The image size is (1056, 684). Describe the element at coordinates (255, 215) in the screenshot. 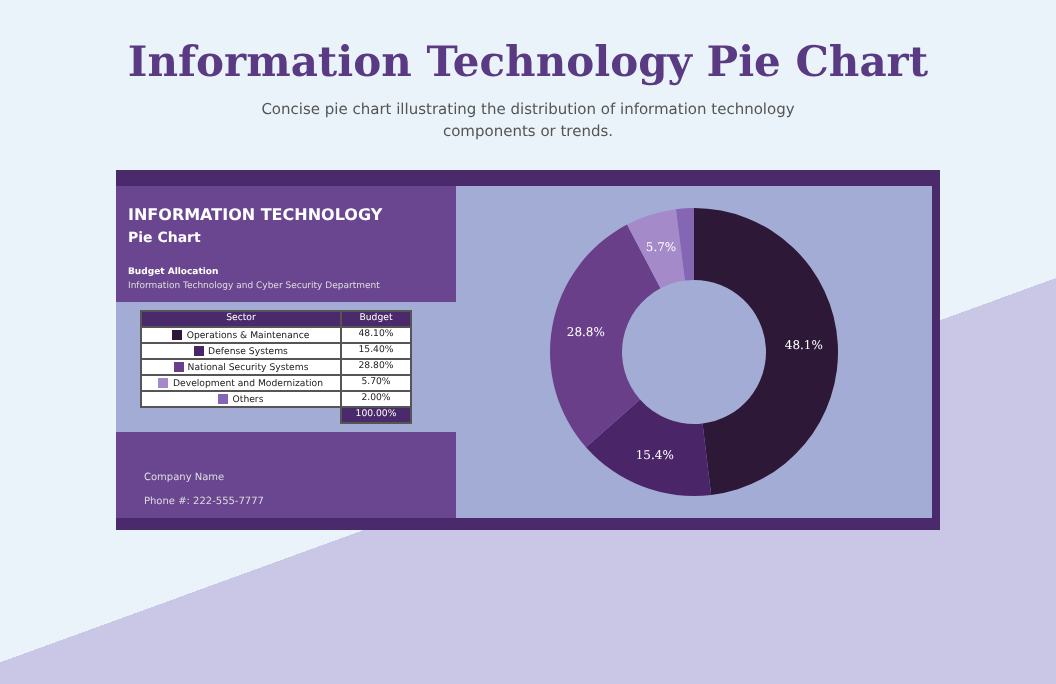

I see `text: INFORMATION TECHNOLOGY` at that location.